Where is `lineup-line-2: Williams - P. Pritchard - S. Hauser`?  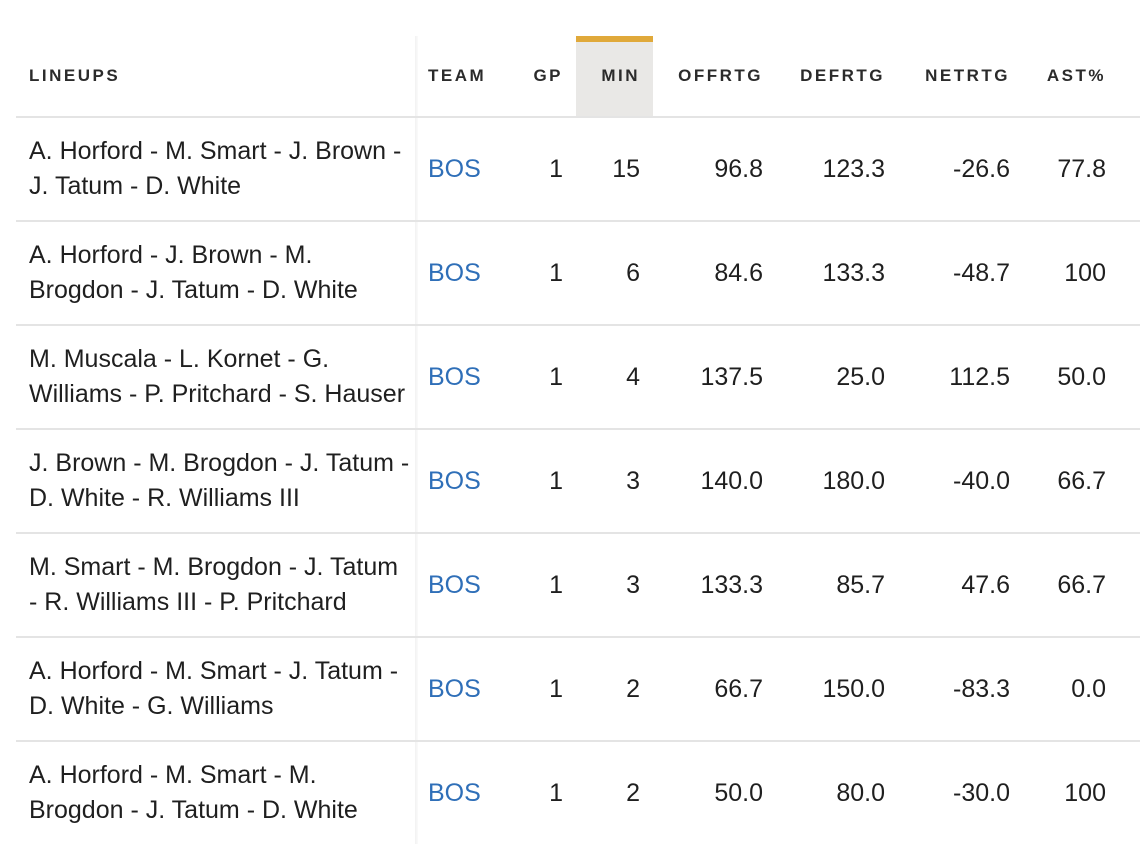
lineup-line-2: Williams - P. Pritchard - S. Hauser is located at coordinates (217, 394).